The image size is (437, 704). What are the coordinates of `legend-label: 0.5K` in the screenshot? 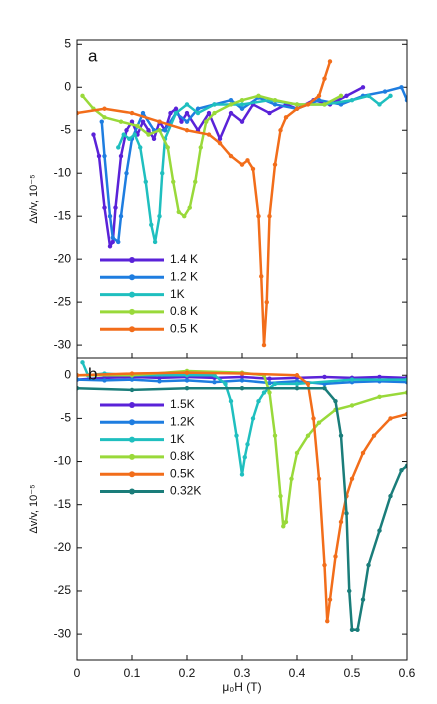 It's located at (182, 473).